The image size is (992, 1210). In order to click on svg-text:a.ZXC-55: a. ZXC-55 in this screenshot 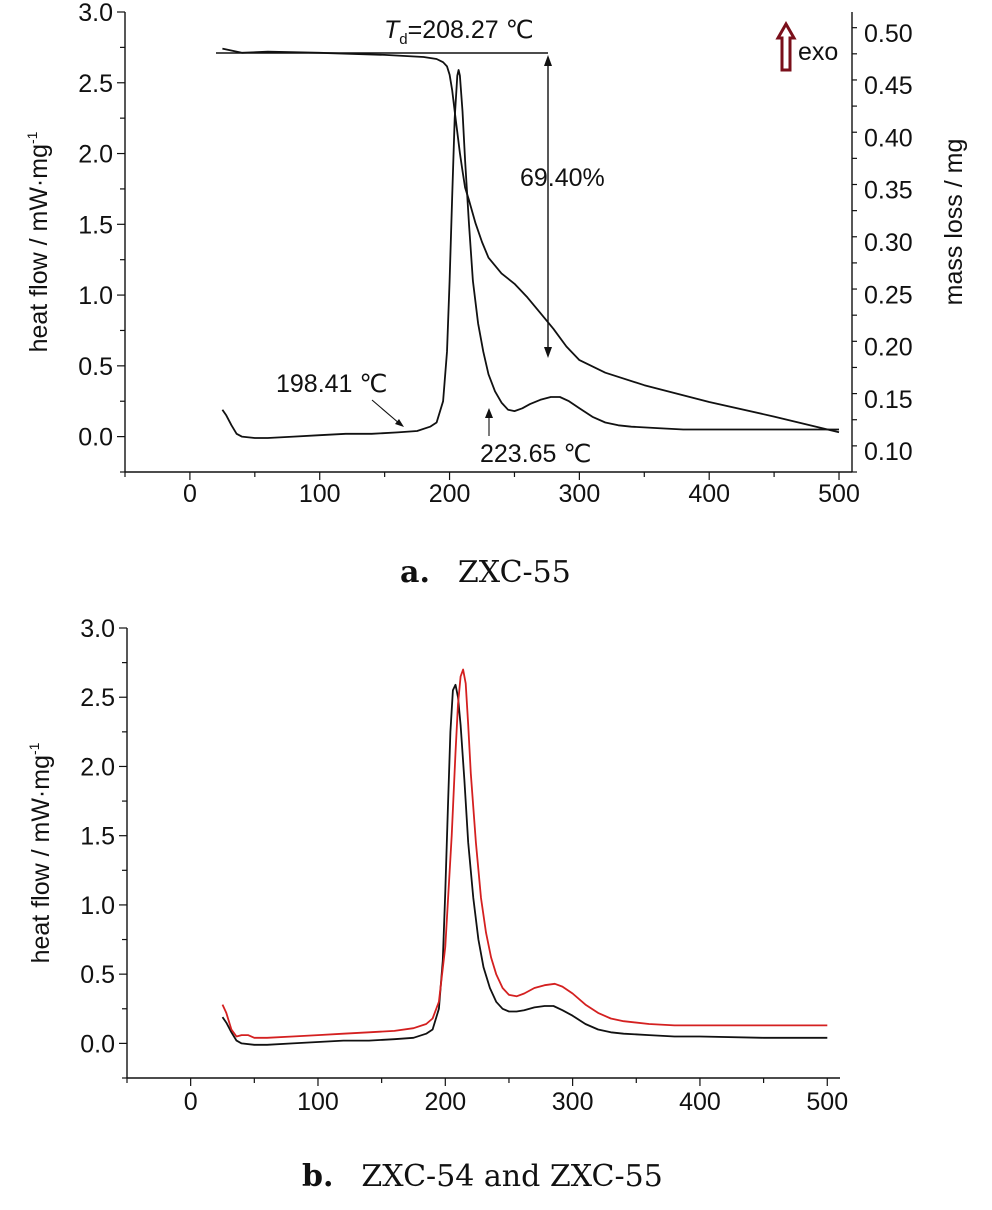, I will do `click(485, 572)`.